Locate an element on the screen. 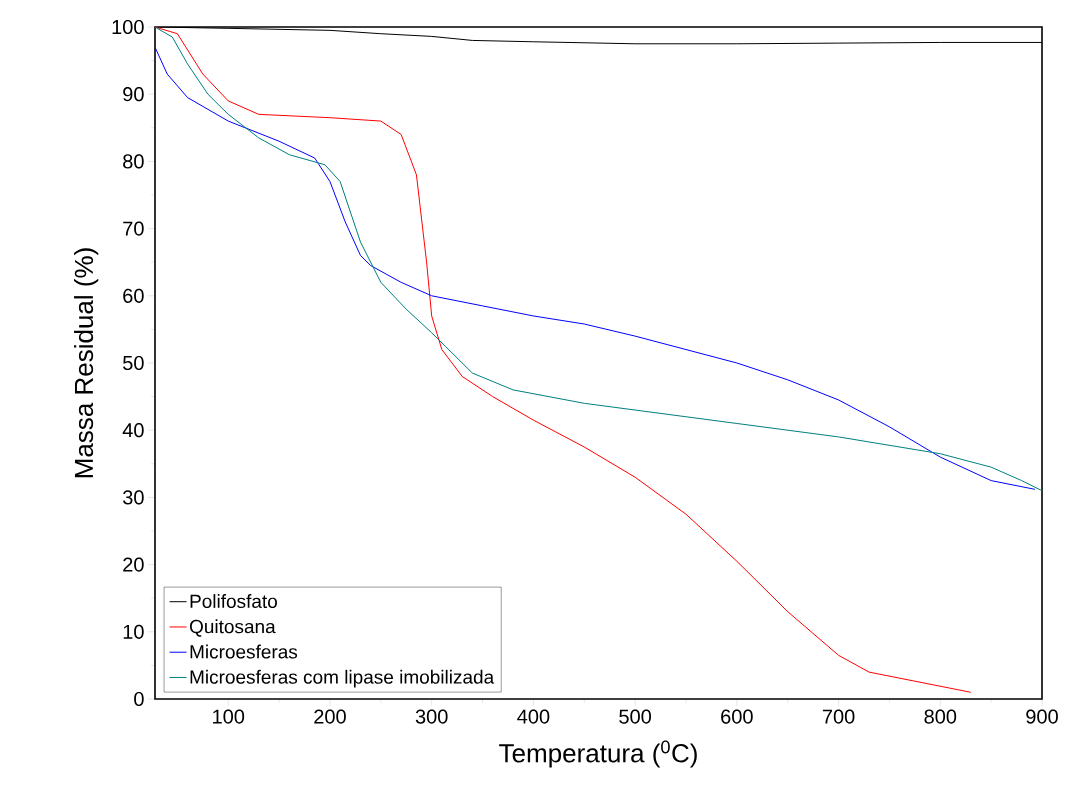 The width and height of the screenshot is (1070, 812). x-tick-label: 800 is located at coordinates (940, 716).